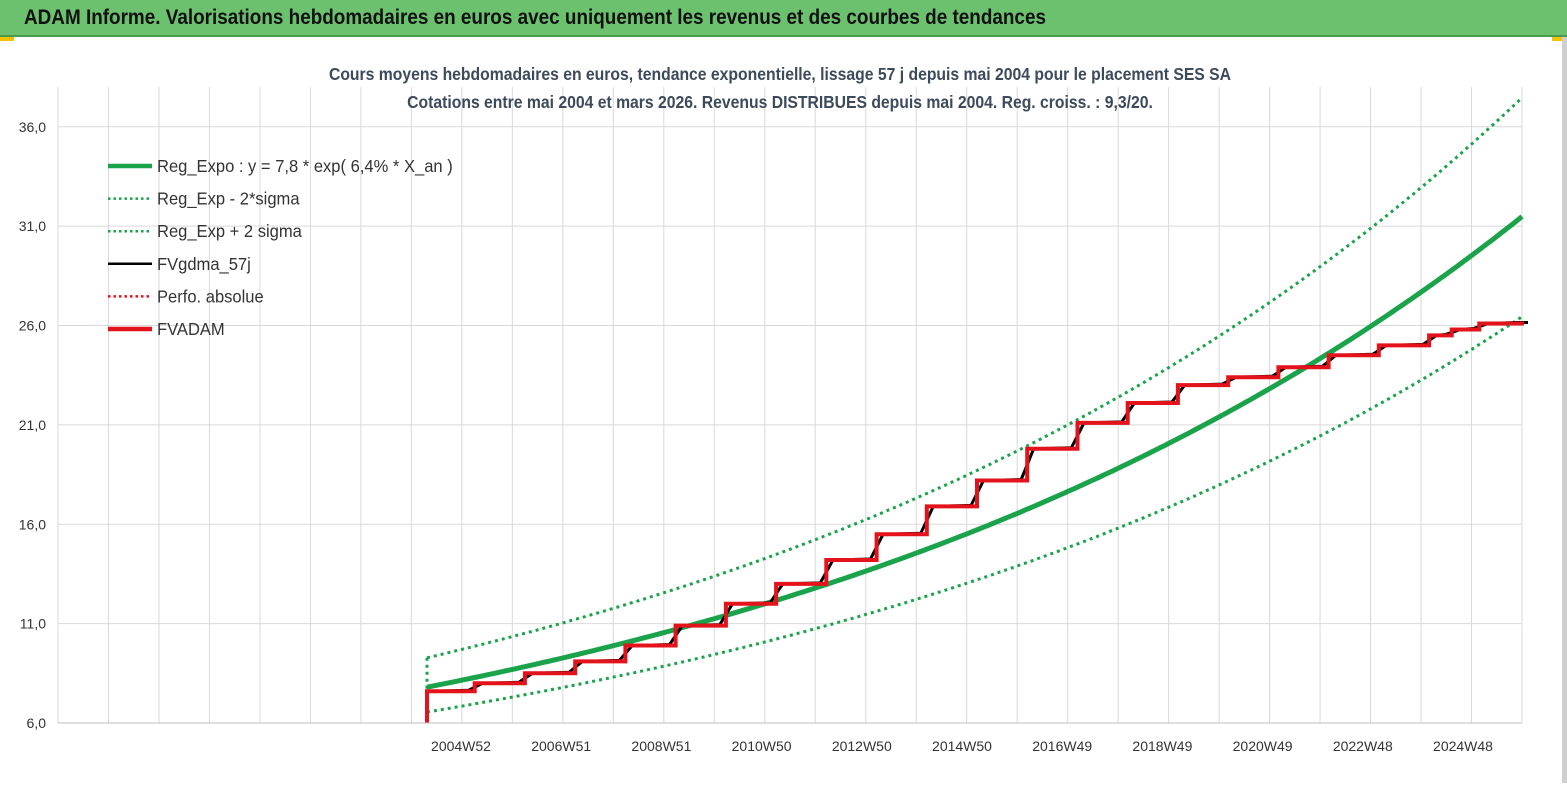 The image size is (1567, 788). I want to click on y-tick-label: 26,0, so click(32, 326).